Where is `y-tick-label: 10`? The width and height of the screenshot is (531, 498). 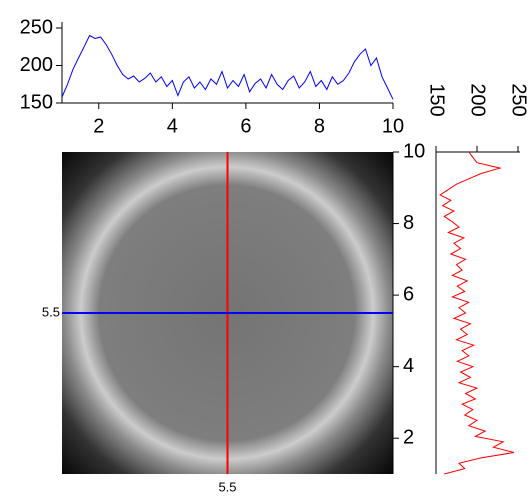
y-tick-label: 10 is located at coordinates (414, 151).